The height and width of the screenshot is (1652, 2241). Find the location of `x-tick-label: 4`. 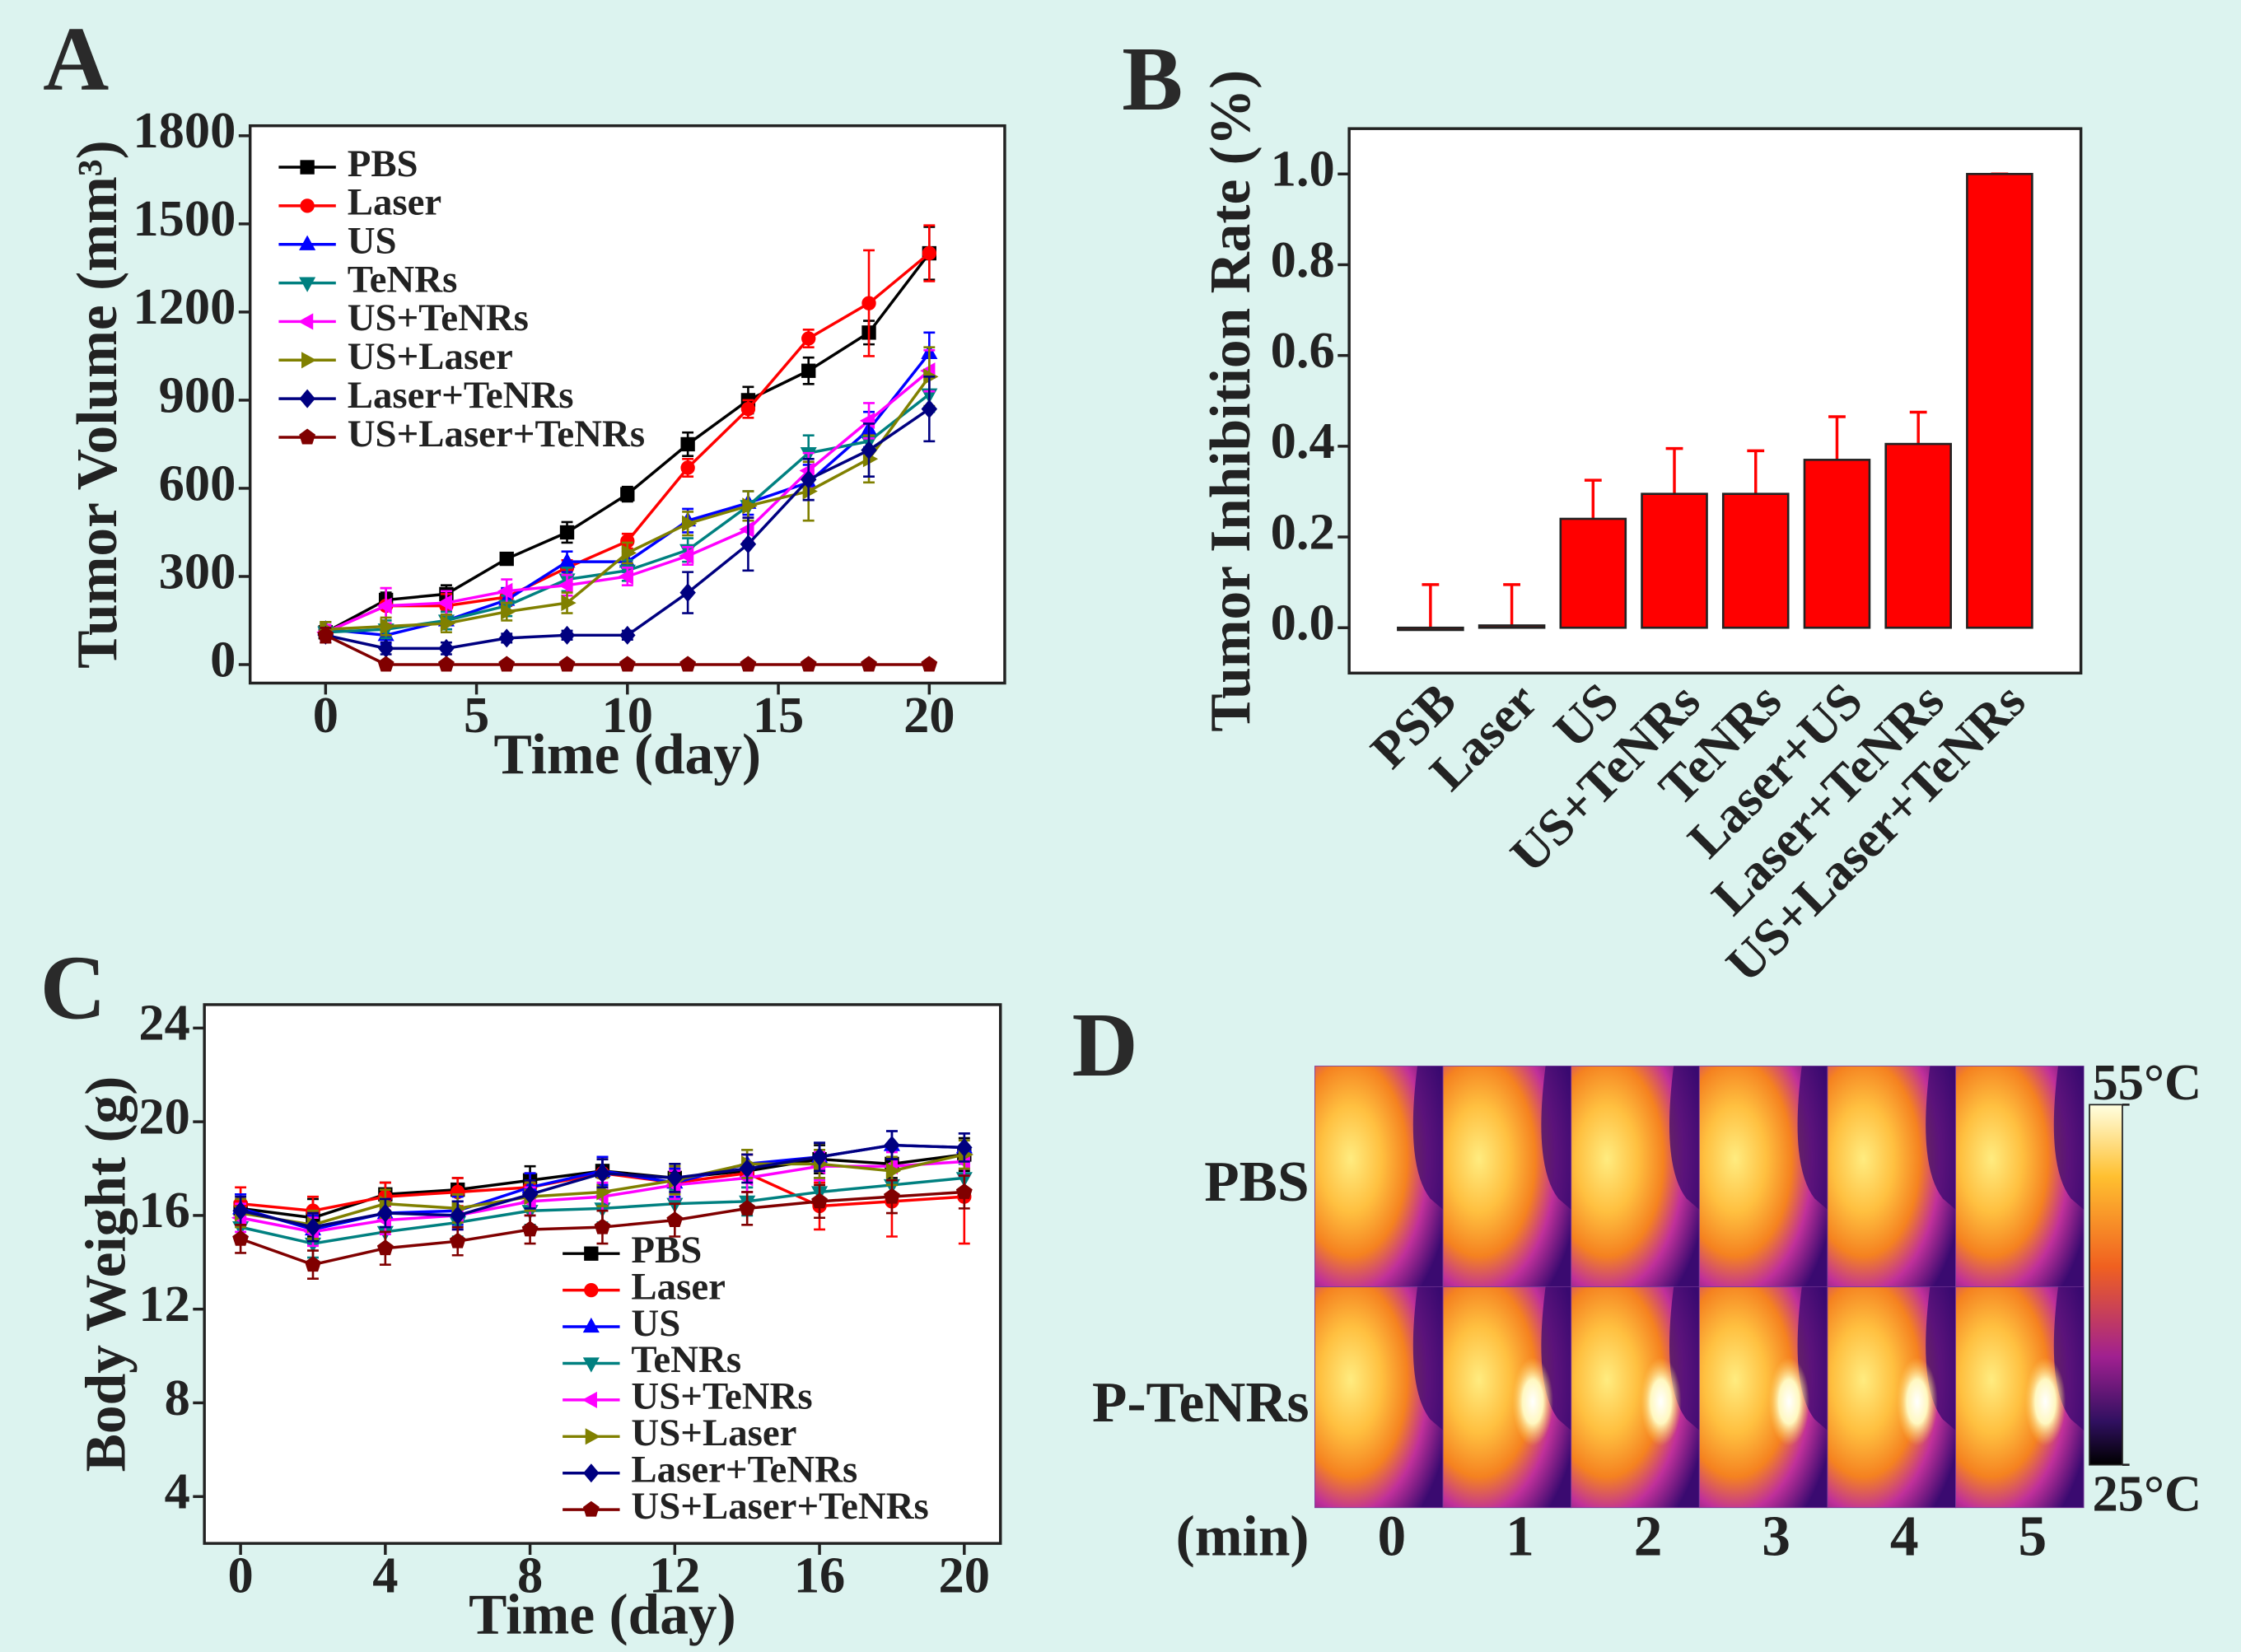

x-tick-label: 4 is located at coordinates (385, 1575).